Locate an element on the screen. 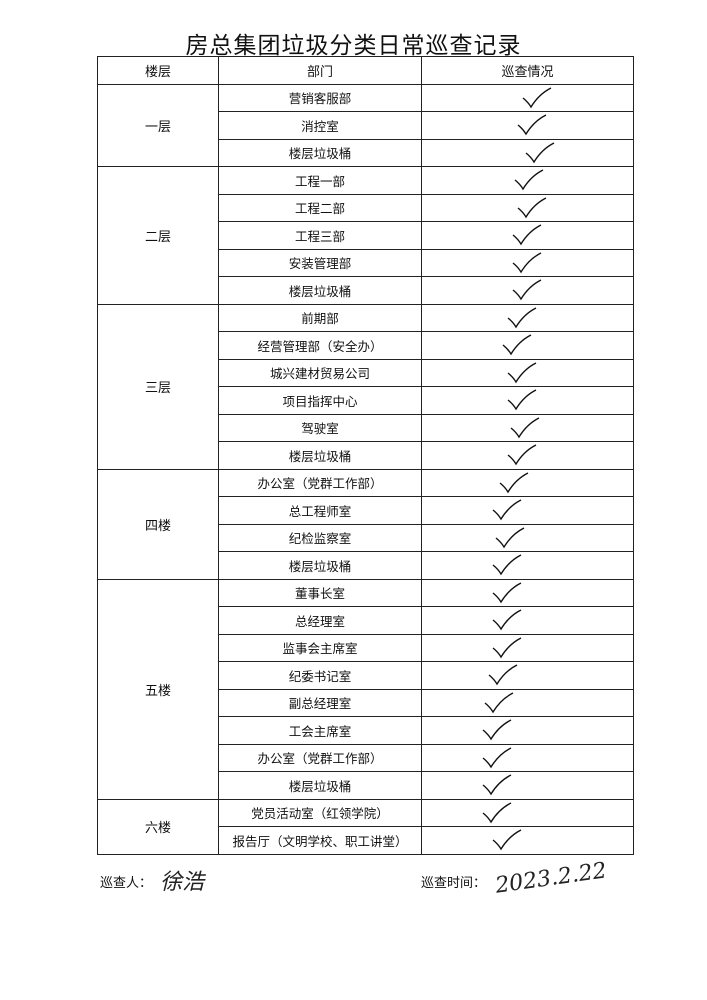 The image size is (707, 1000). table-row: 二层 工程一部 is located at coordinates (365, 235).